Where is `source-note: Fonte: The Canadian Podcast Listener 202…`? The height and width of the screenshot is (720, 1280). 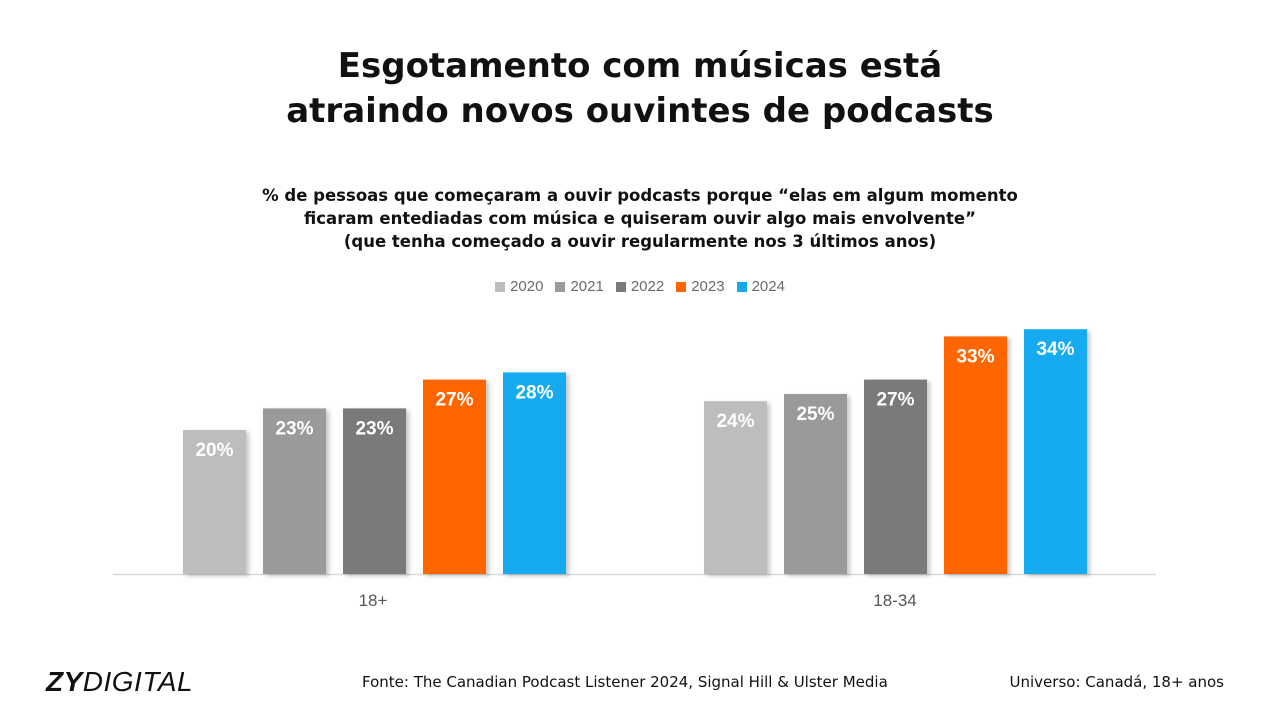
source-note: Fonte: The Canadian Podcast Listener 202… is located at coordinates (625, 682).